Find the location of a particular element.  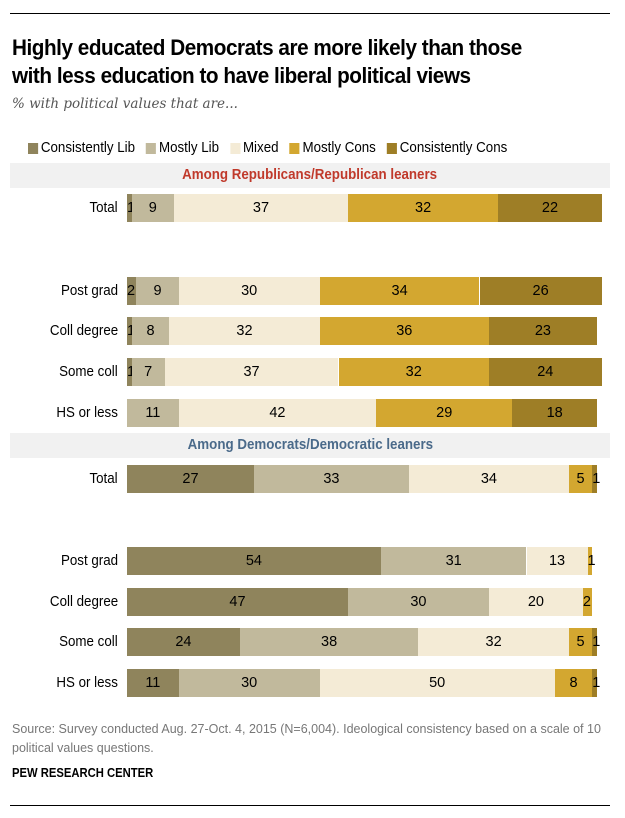

data-label: 47 is located at coordinates (237, 602).